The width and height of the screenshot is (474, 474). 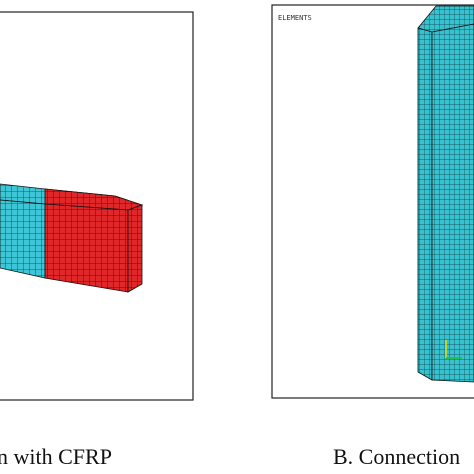 I want to click on beam-mesh, so click(x=72, y=238).